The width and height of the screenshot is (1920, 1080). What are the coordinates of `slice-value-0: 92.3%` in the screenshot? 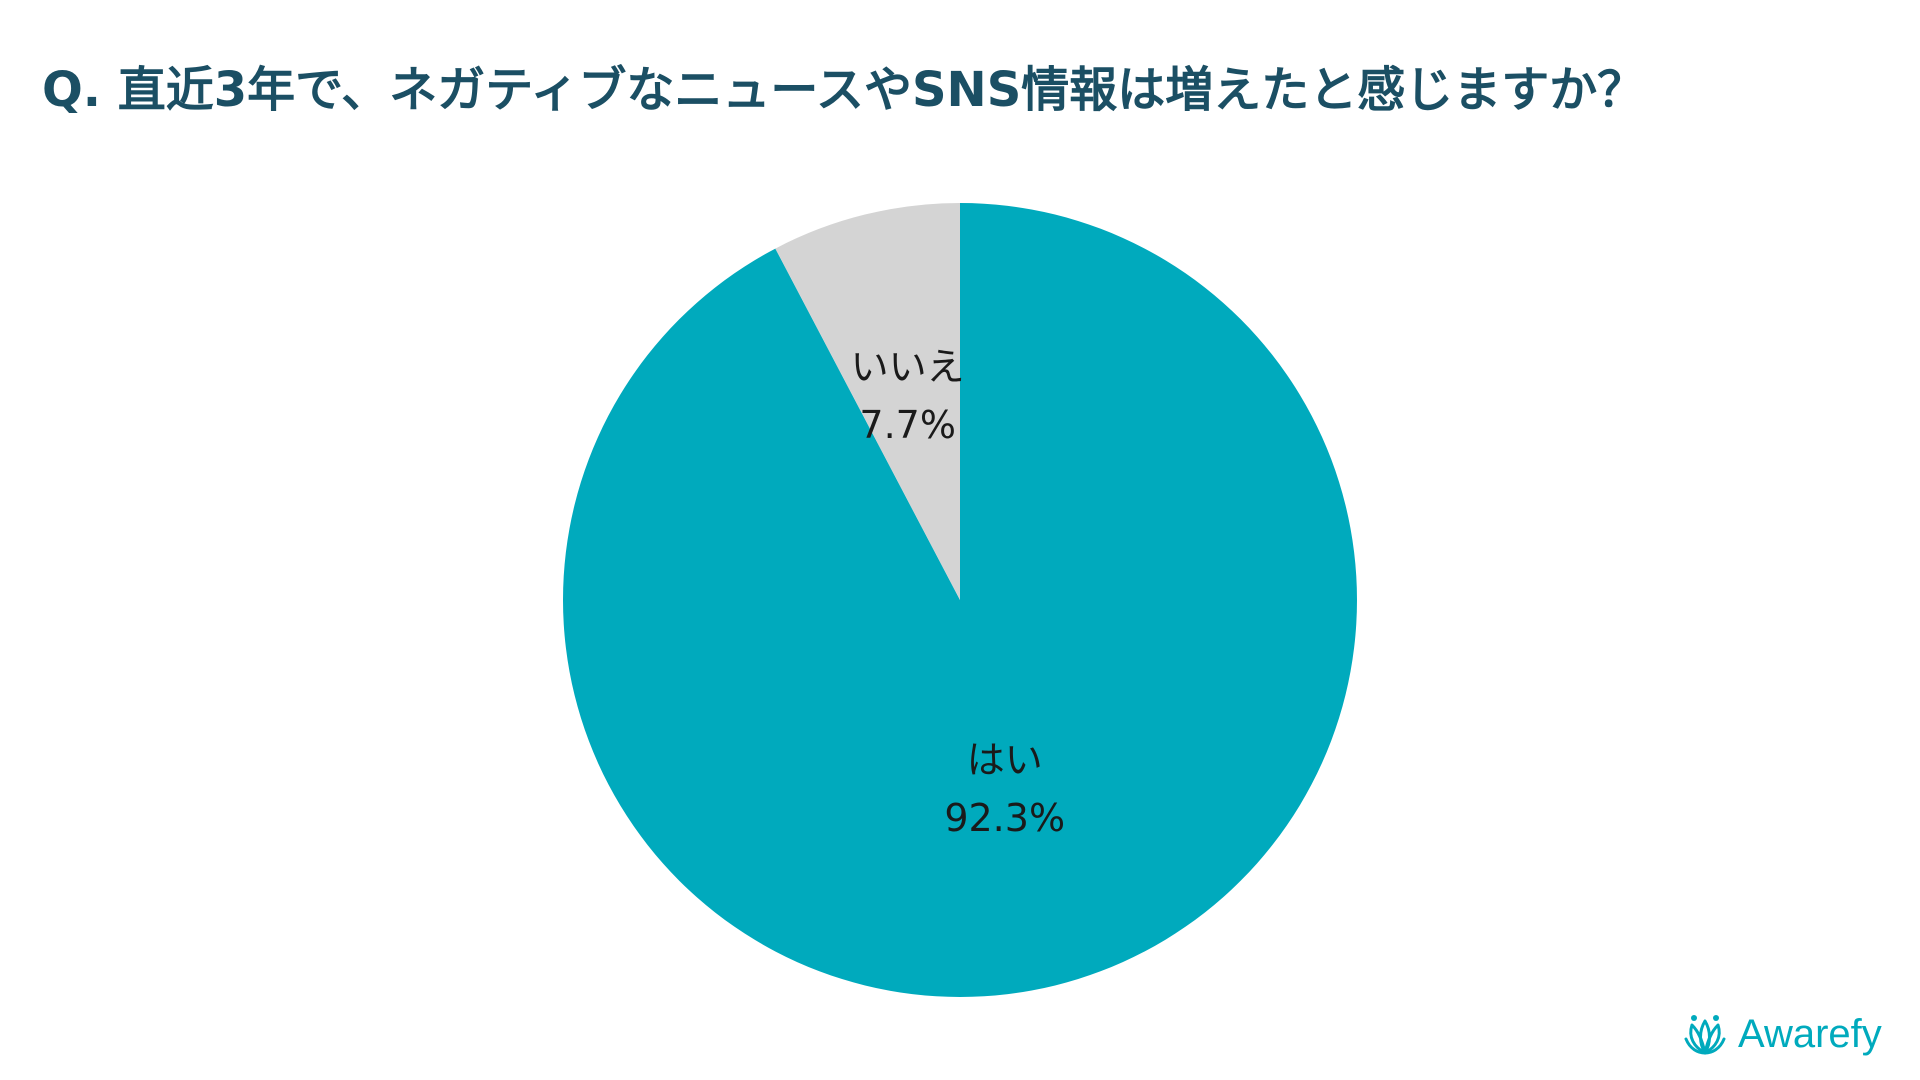 It's located at (1004, 818).